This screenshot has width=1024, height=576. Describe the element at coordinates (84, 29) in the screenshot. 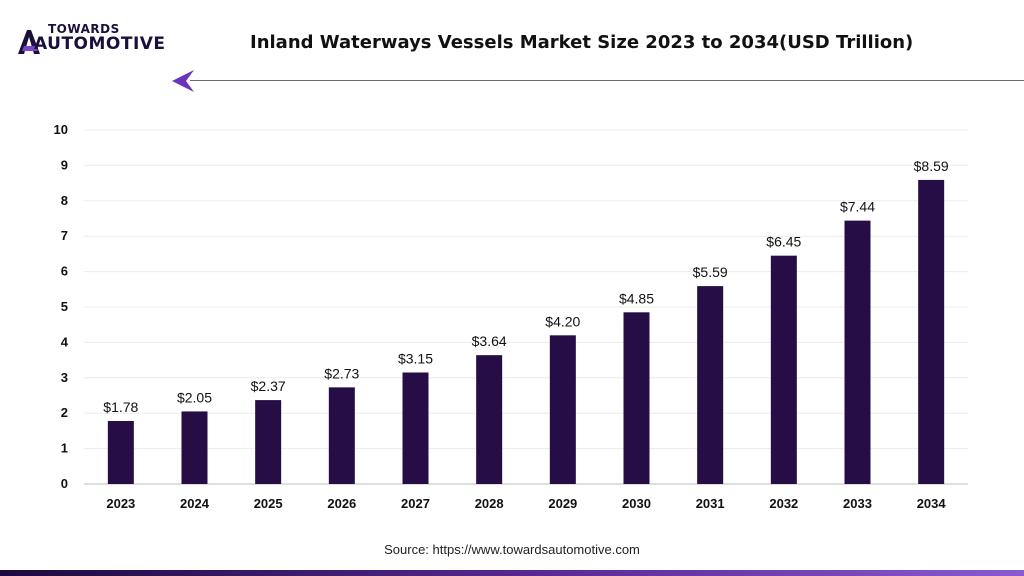

I see `brand-line1: TOWARDS` at that location.